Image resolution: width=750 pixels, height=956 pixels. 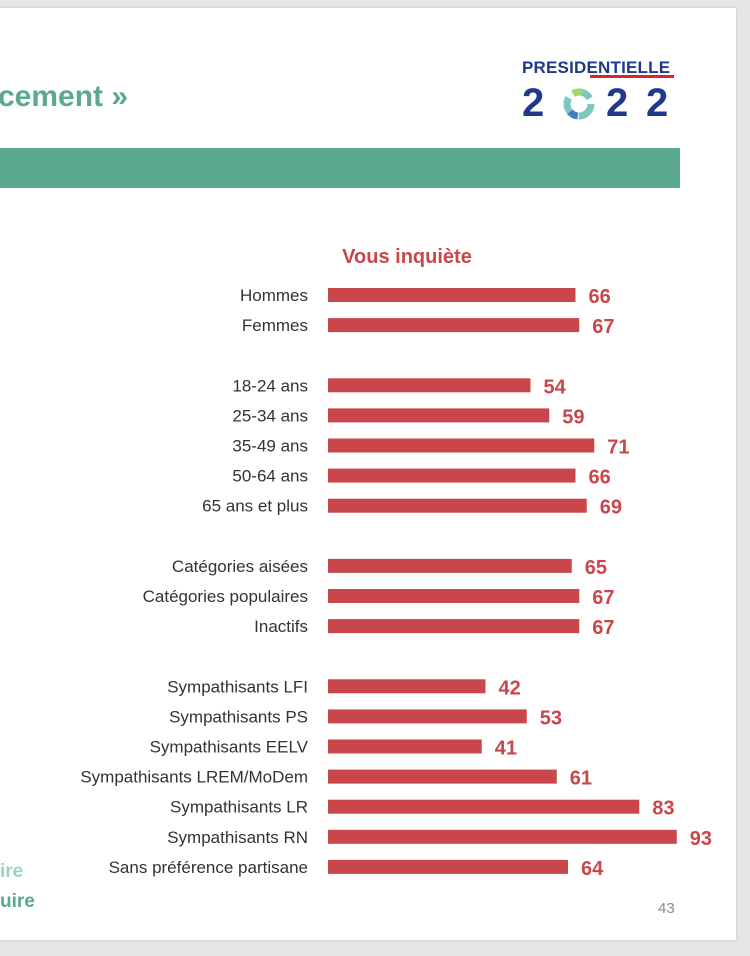 What do you see at coordinates (533, 103) in the screenshot?
I see `logo-digit-1: 2` at bounding box center [533, 103].